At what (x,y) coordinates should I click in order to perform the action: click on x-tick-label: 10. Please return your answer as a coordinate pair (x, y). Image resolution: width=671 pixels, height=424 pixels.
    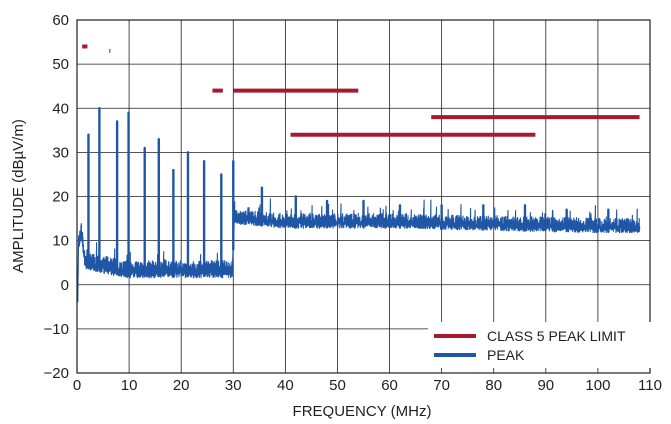
    Looking at the image, I should click on (129, 385).